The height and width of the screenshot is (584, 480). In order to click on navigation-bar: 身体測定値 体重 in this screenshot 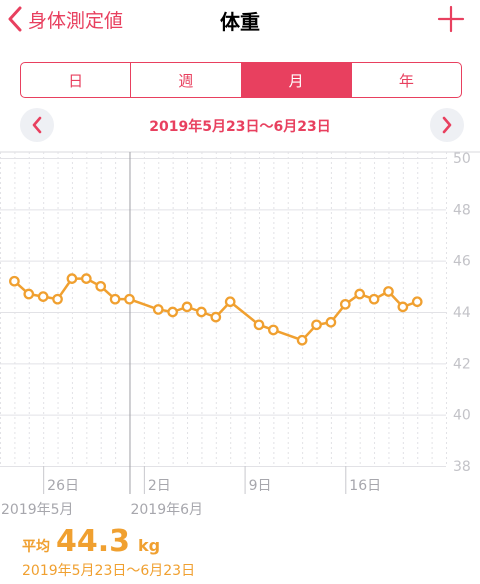, I will do `click(240, 20)`.